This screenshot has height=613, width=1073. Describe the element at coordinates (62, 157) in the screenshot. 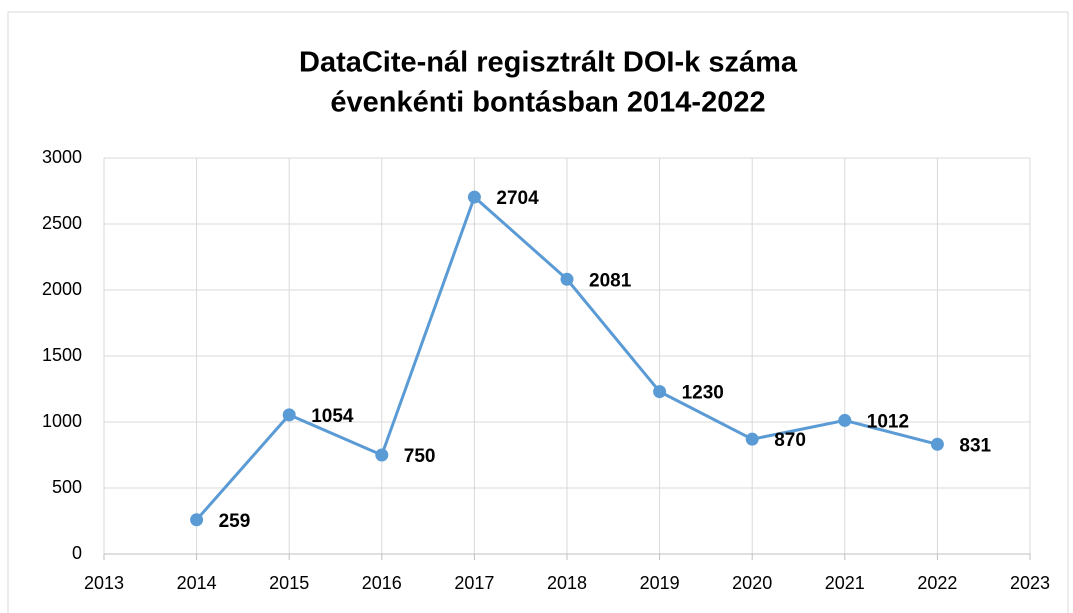

I see `y-tick-label: 3000` at that location.